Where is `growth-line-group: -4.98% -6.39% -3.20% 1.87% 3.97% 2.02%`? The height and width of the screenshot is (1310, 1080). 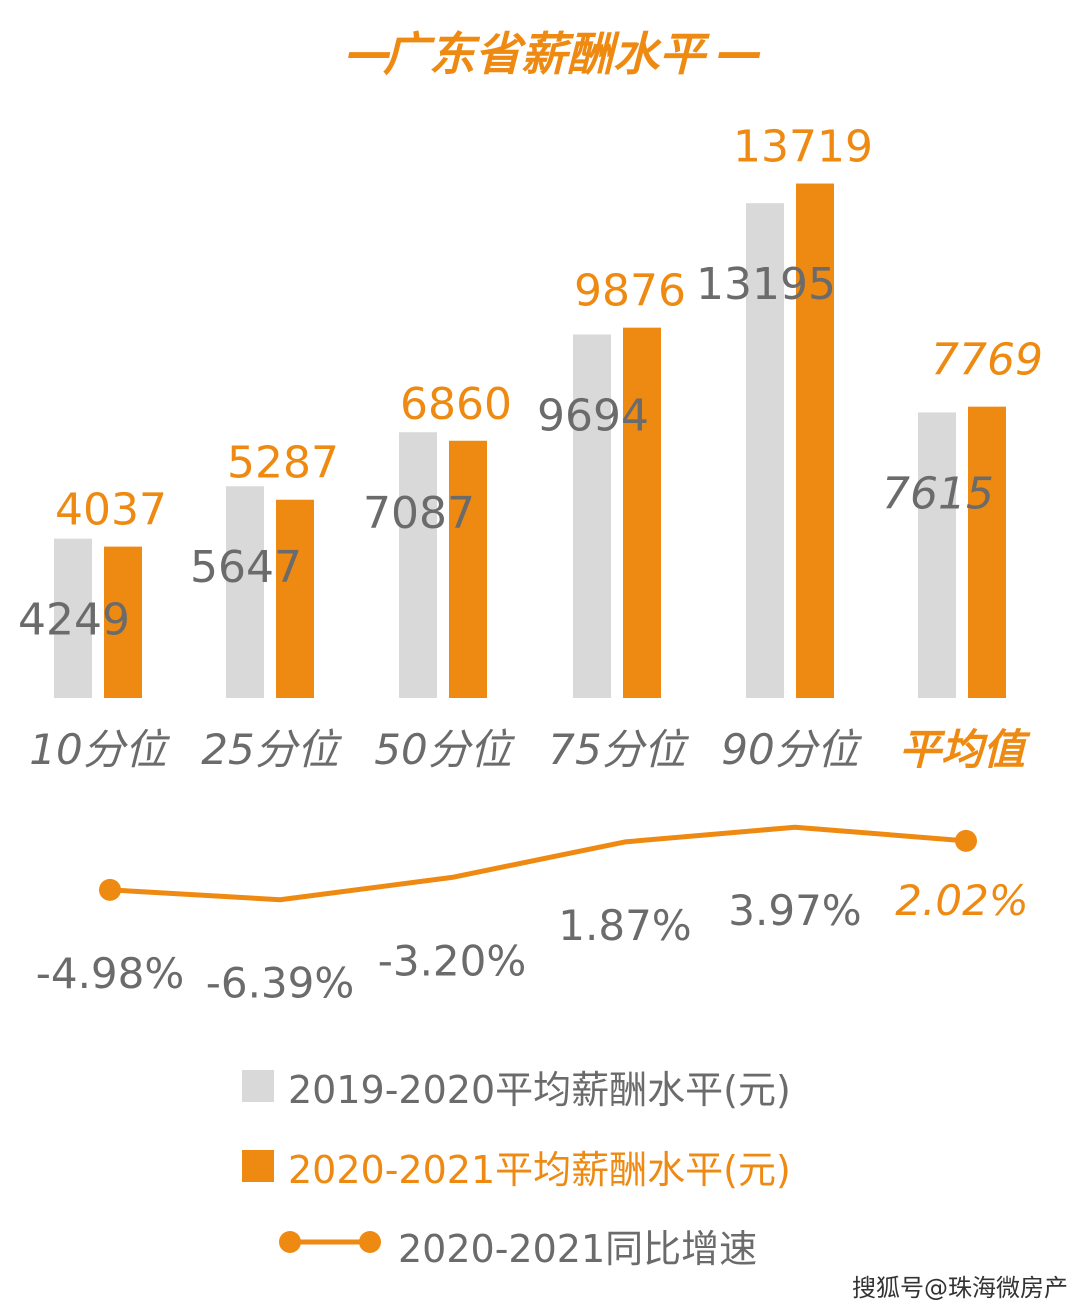
growth-line-group: -4.98% -6.39% -3.20% 1.87% 3.97% 2.02% is located at coordinates (532, 916).